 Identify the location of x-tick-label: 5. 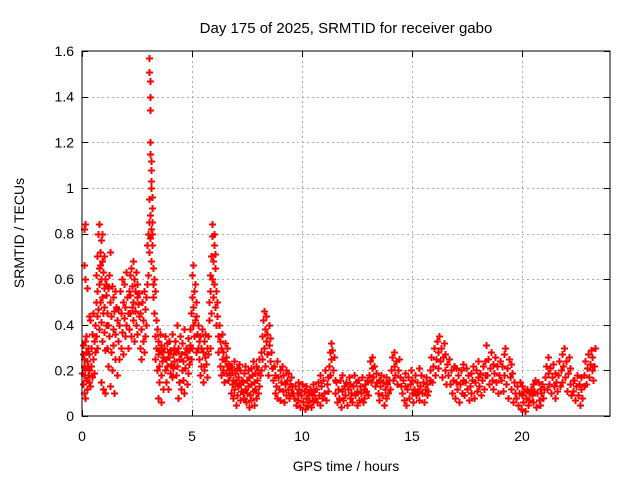
(192, 436).